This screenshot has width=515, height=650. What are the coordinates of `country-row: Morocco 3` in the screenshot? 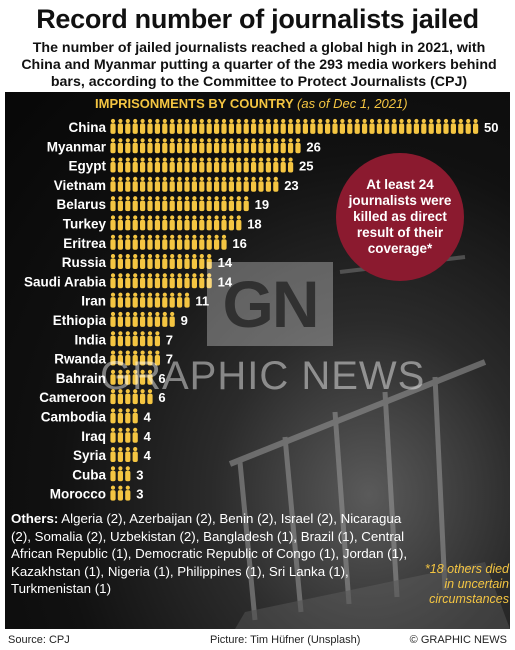 It's located at (96, 493).